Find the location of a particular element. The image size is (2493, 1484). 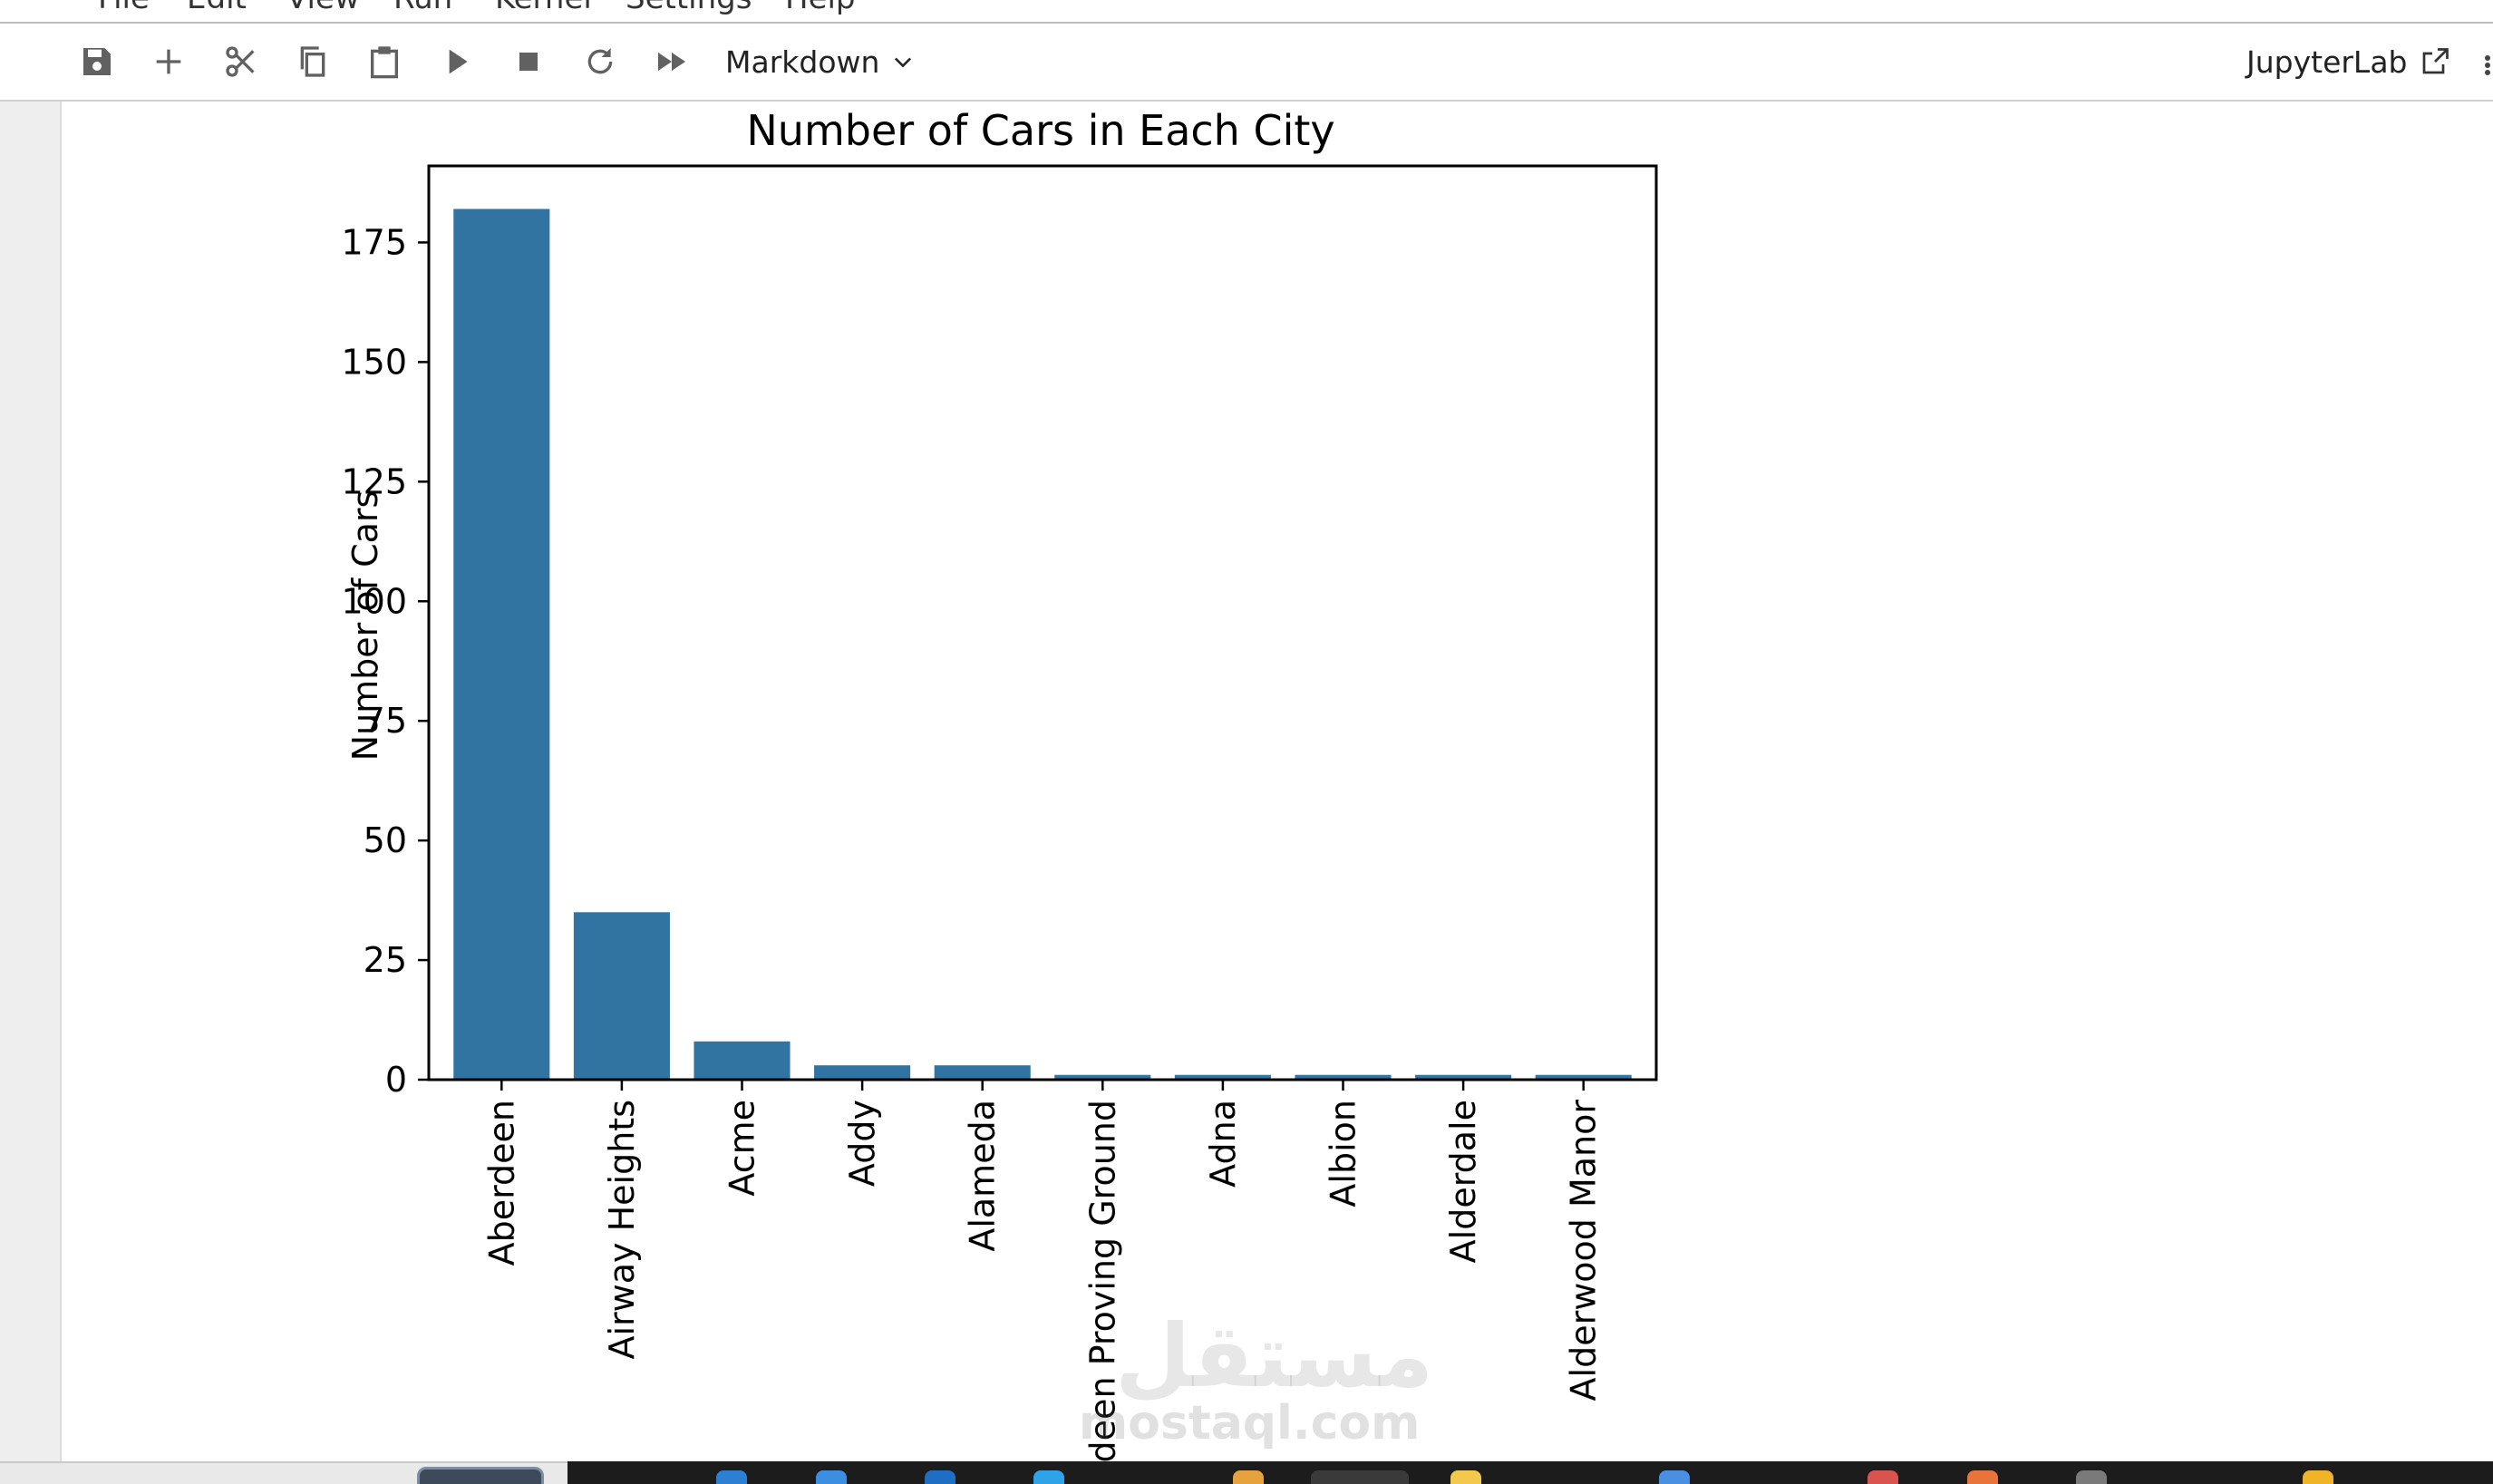

x-tick-label: Acme is located at coordinates (742, 1148).